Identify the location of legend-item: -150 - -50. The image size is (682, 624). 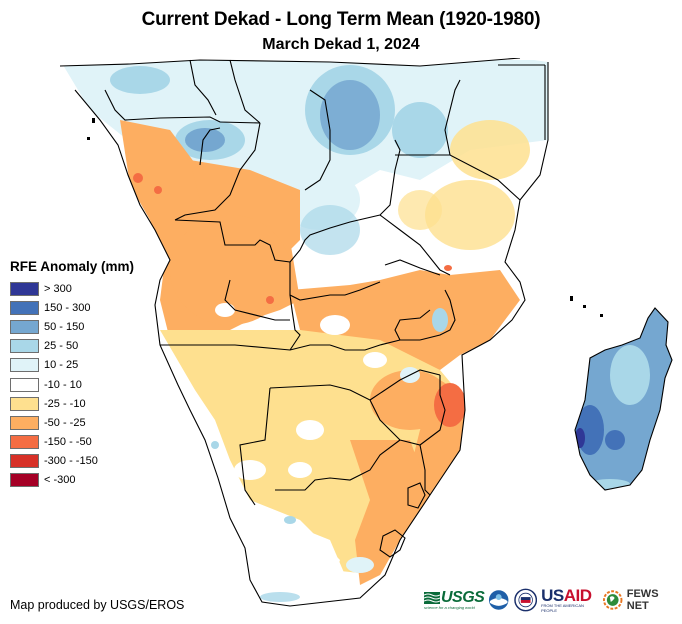
(72, 442).